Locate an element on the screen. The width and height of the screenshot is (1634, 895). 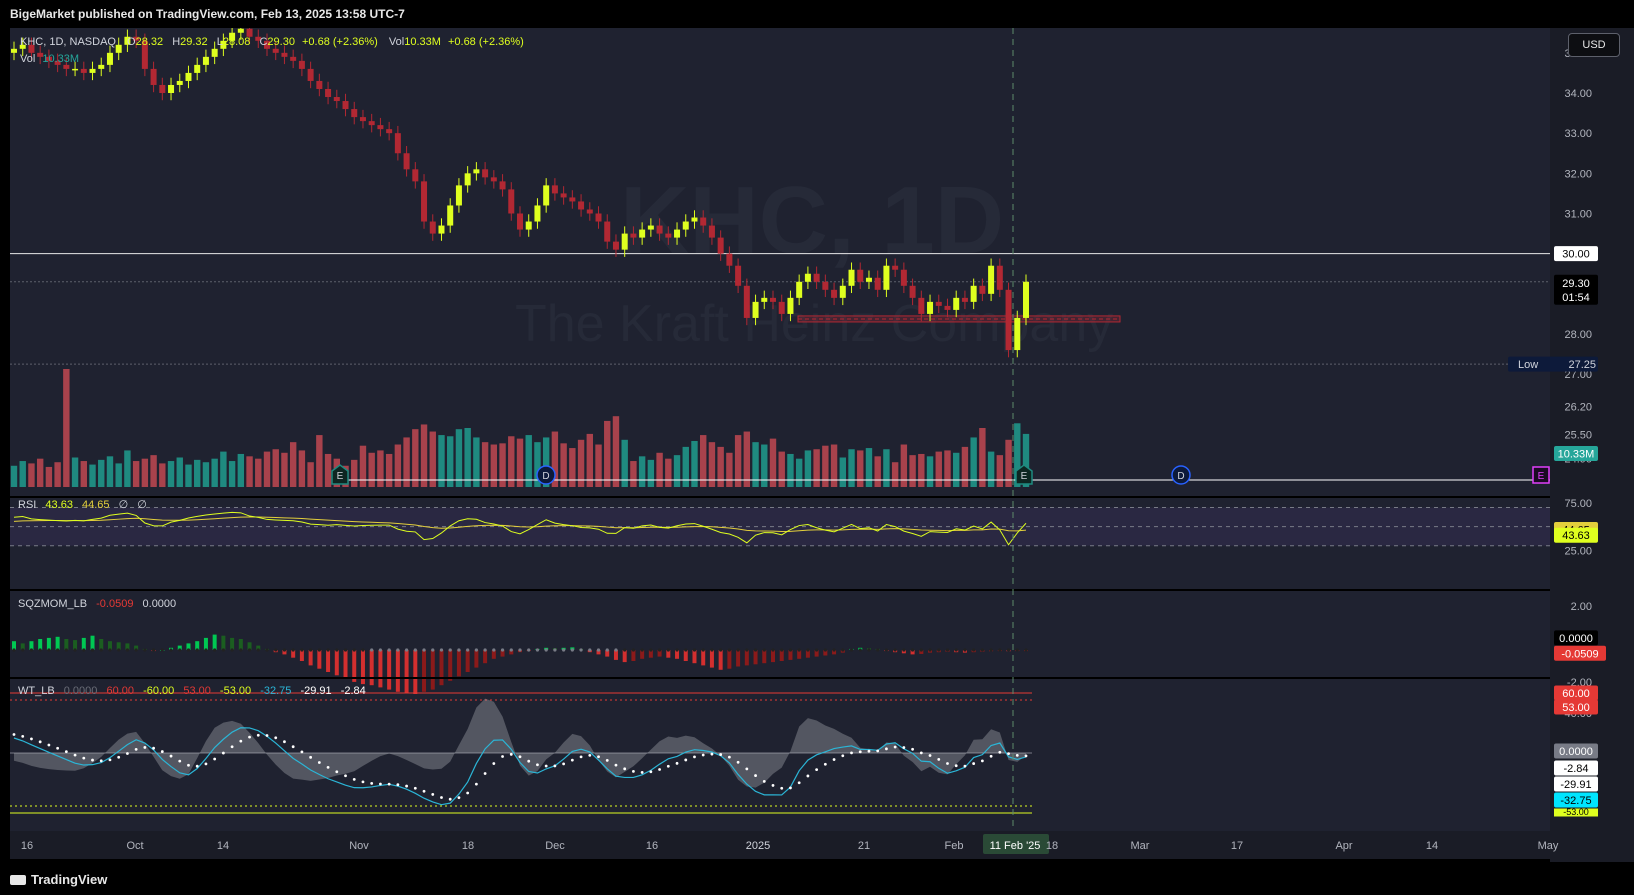
event-marker-label: E is located at coordinates (1024, 476).